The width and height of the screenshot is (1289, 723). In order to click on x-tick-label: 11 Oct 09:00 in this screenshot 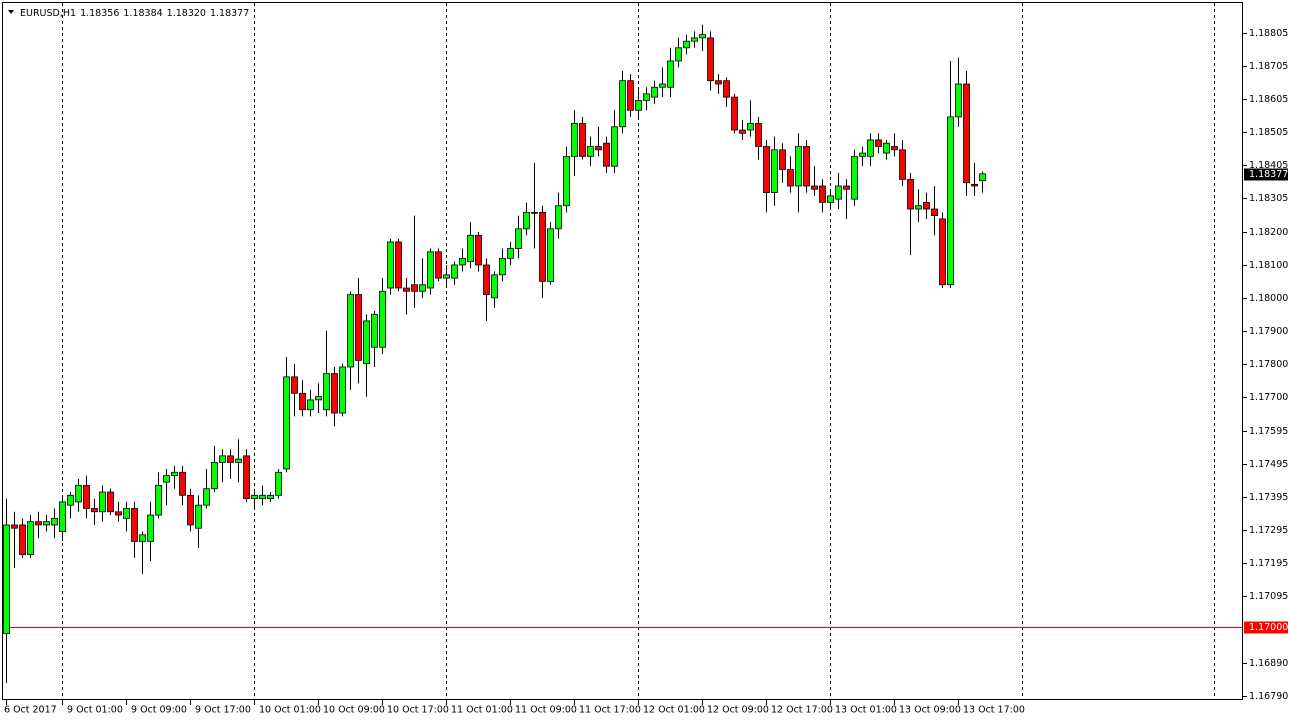, I will do `click(546, 710)`.